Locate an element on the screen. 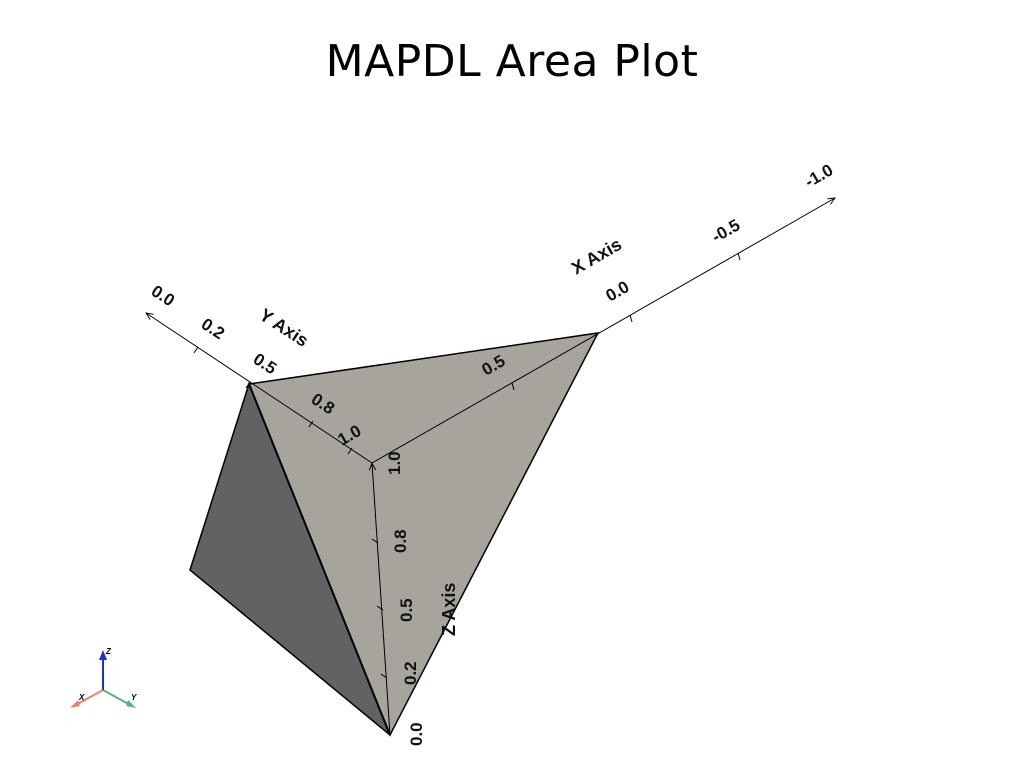  x-axis-tick-label: -0.5 is located at coordinates (726, 230).